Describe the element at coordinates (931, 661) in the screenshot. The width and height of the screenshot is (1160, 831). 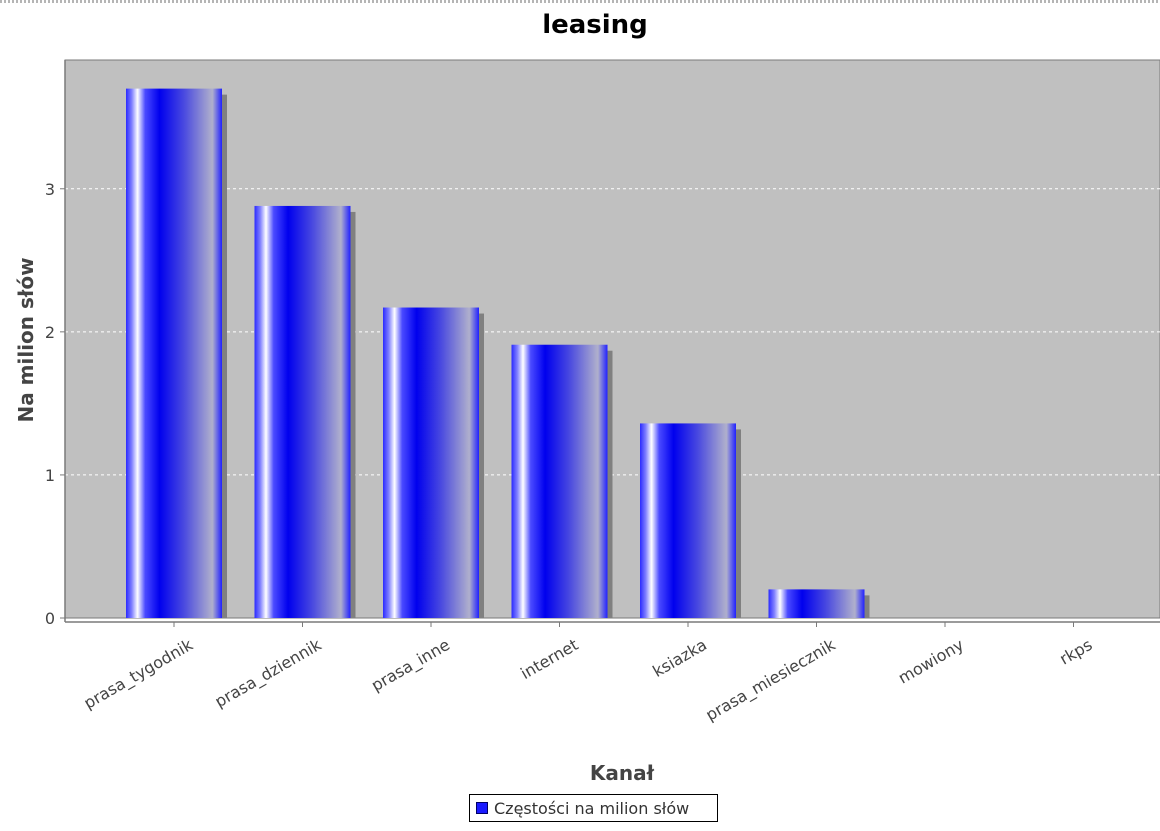
I see `x-tick-label: mowiony` at that location.